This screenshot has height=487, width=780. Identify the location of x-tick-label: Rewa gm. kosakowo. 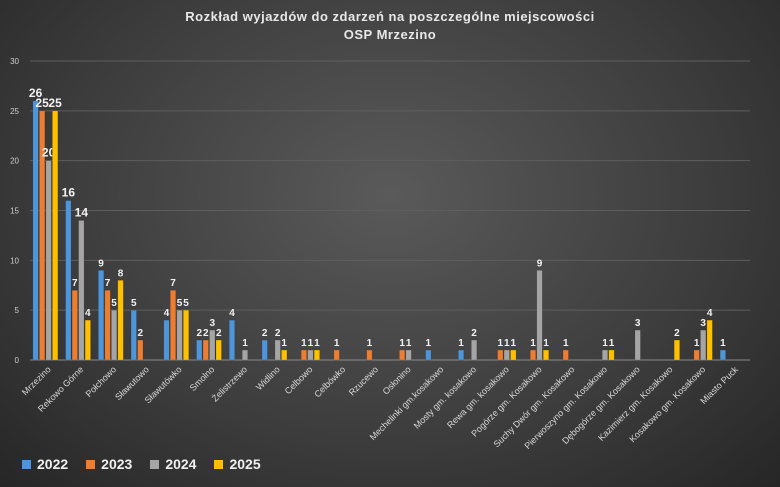
(478, 397).